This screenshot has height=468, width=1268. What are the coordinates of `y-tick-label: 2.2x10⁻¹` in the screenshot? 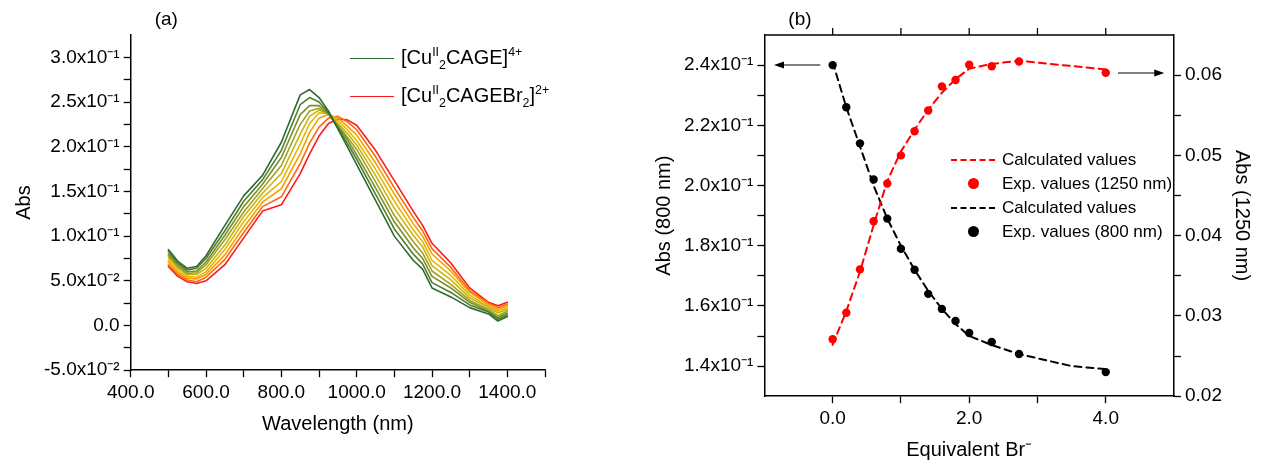 It's located at (719, 124).